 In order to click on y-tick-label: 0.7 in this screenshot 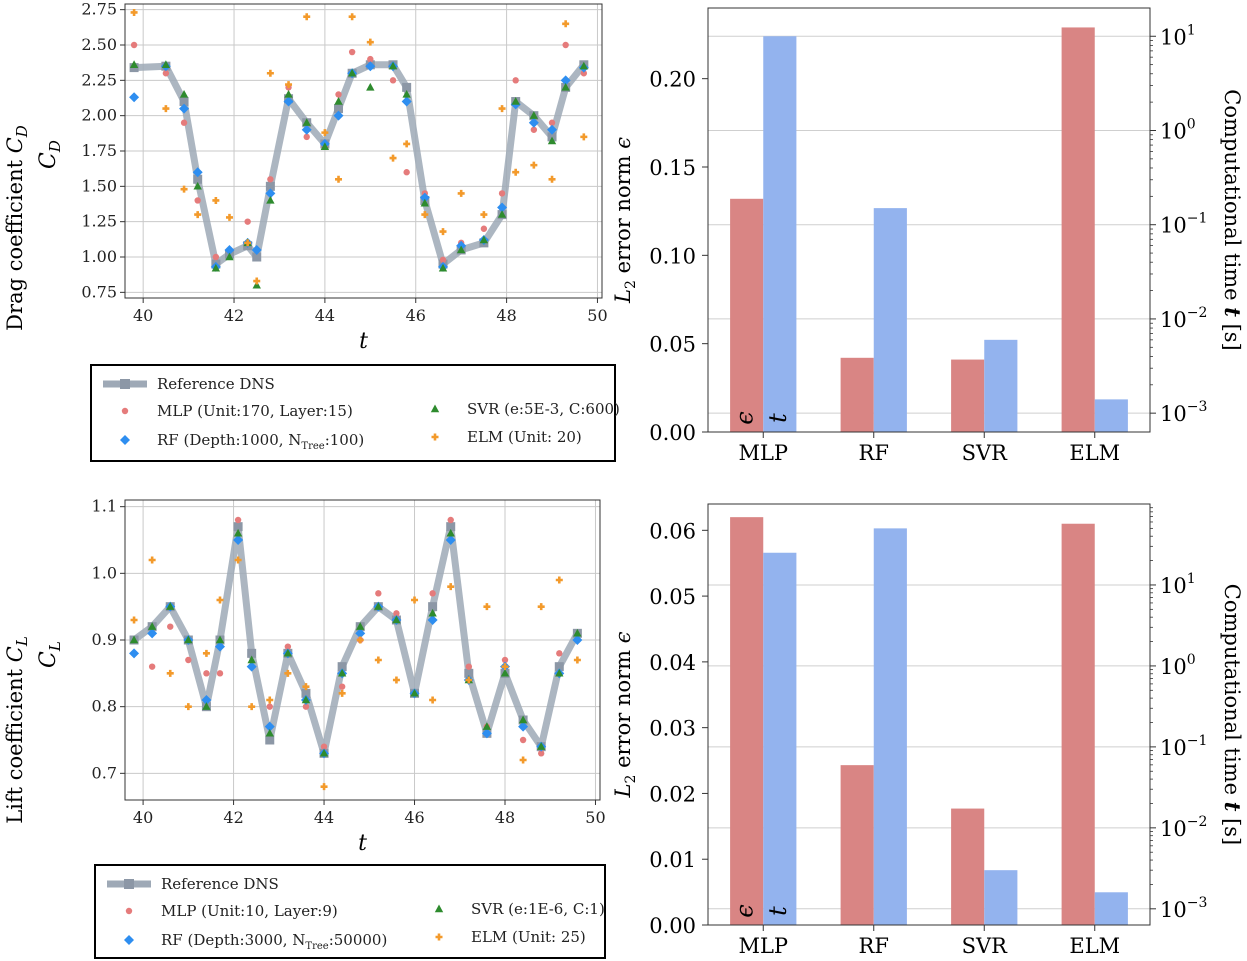, I will do `click(104, 772)`.